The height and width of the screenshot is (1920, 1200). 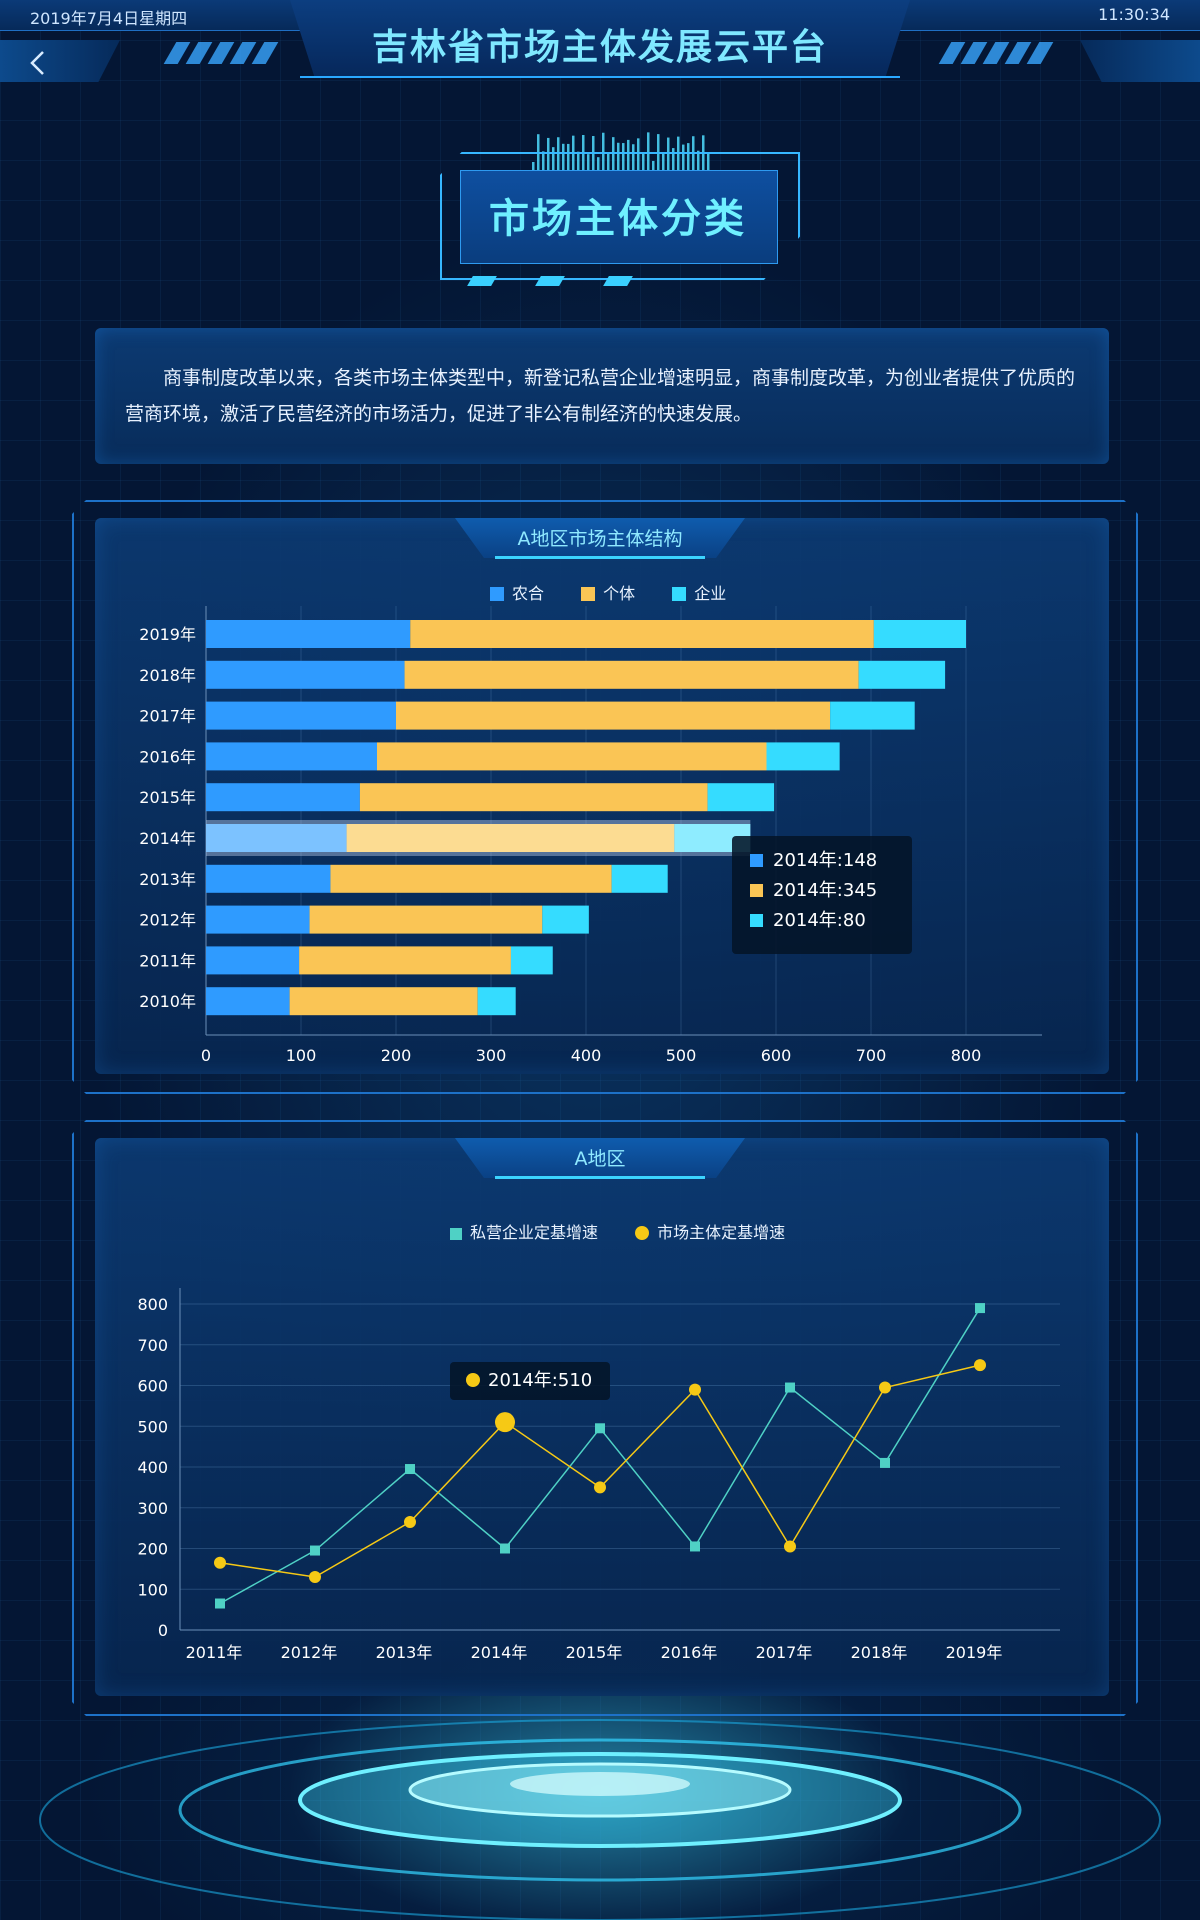 I want to click on x-tick-label: 2017年, so click(x=784, y=1652).